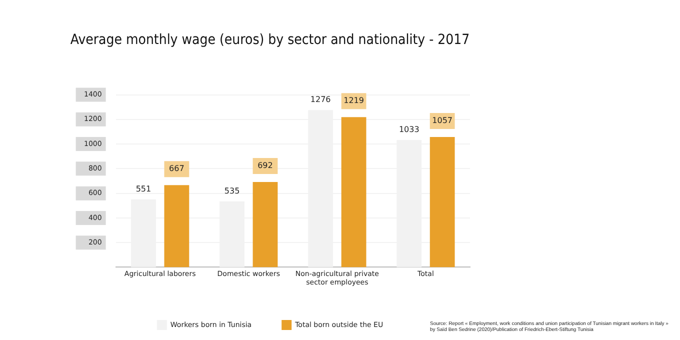 This screenshot has height=340, width=680. What do you see at coordinates (320, 99) in the screenshot?
I see `data-label: 1276` at bounding box center [320, 99].